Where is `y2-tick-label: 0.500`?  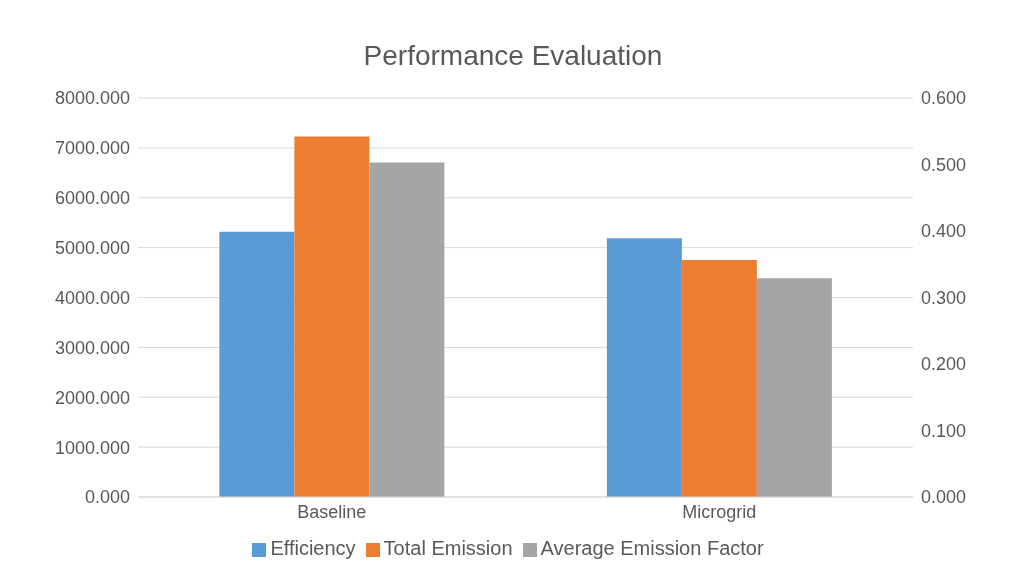 y2-tick-label: 0.500 is located at coordinates (944, 164).